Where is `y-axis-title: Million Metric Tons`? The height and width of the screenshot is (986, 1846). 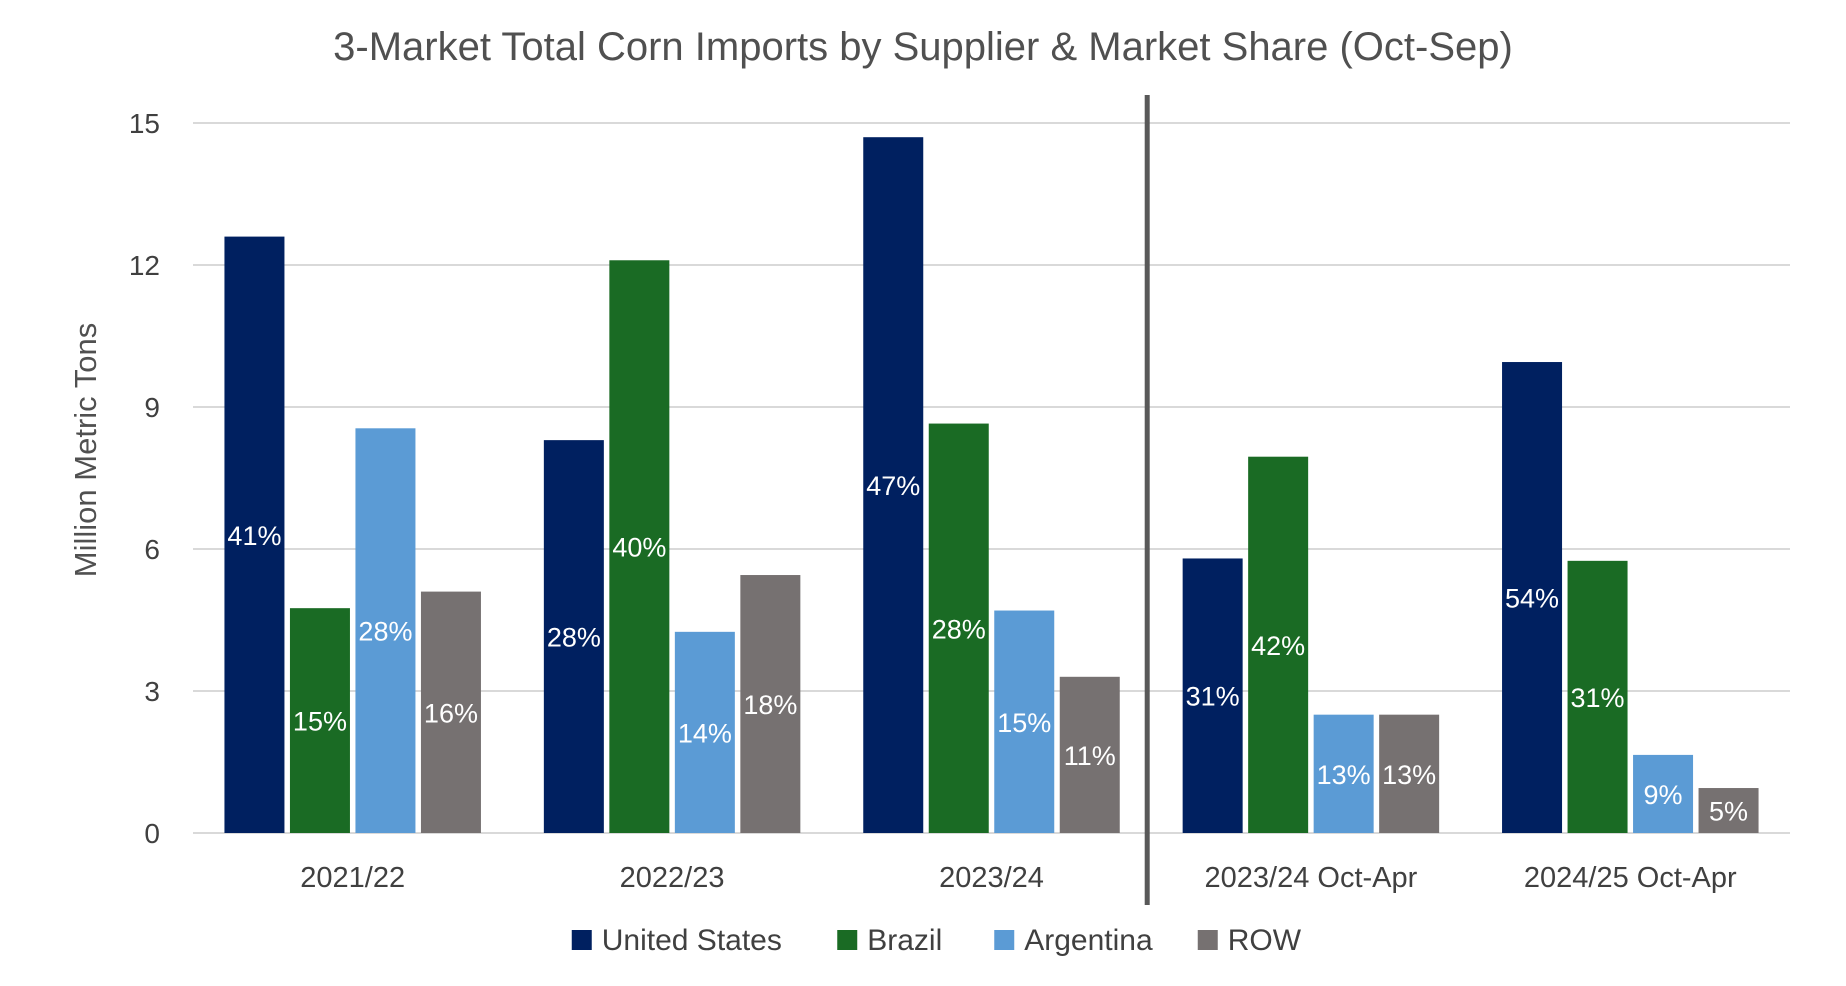 y-axis-title: Million Metric Tons is located at coordinates (85, 450).